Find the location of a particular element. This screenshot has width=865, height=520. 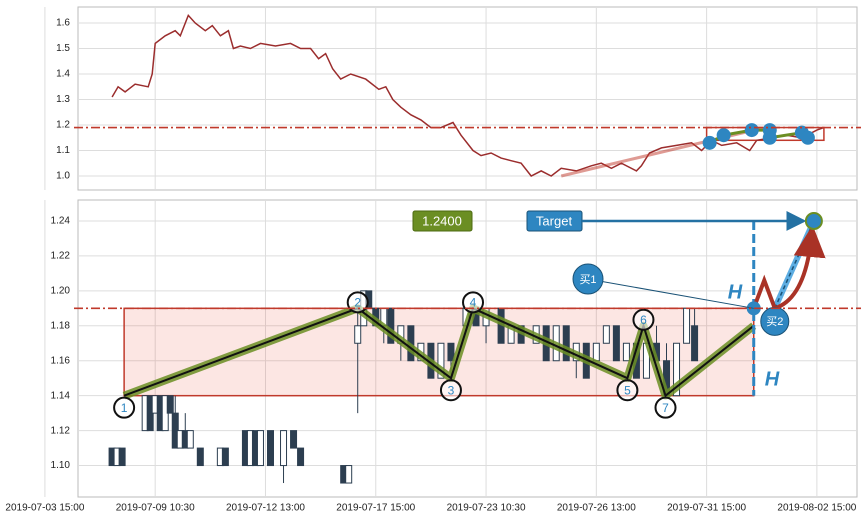

x-tick-label: 2019-07-23 10:30 is located at coordinates (486, 508).